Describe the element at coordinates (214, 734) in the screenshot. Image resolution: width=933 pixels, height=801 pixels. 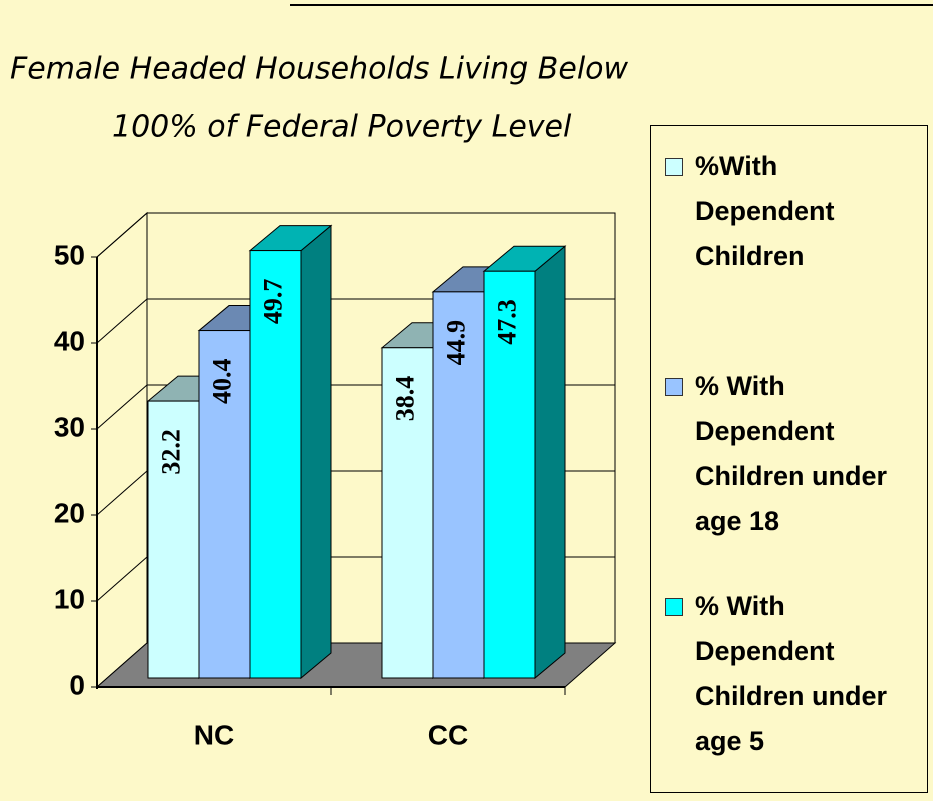
I see `x-tick-label: NC` at that location.